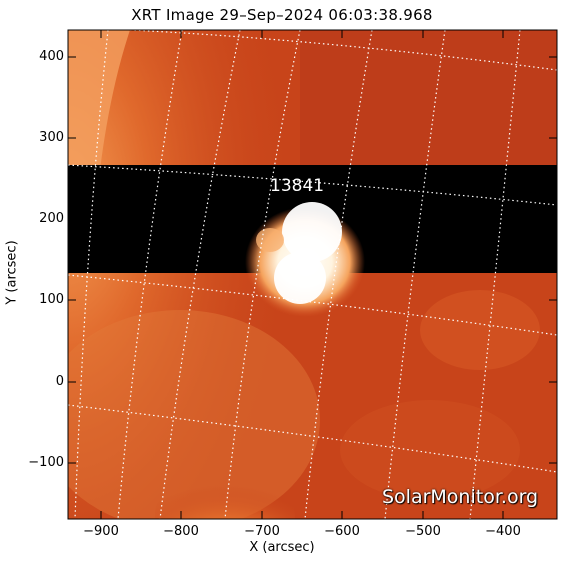  Describe the element at coordinates (181, 531) in the screenshot. I see `x-tick-label: −800` at that location.